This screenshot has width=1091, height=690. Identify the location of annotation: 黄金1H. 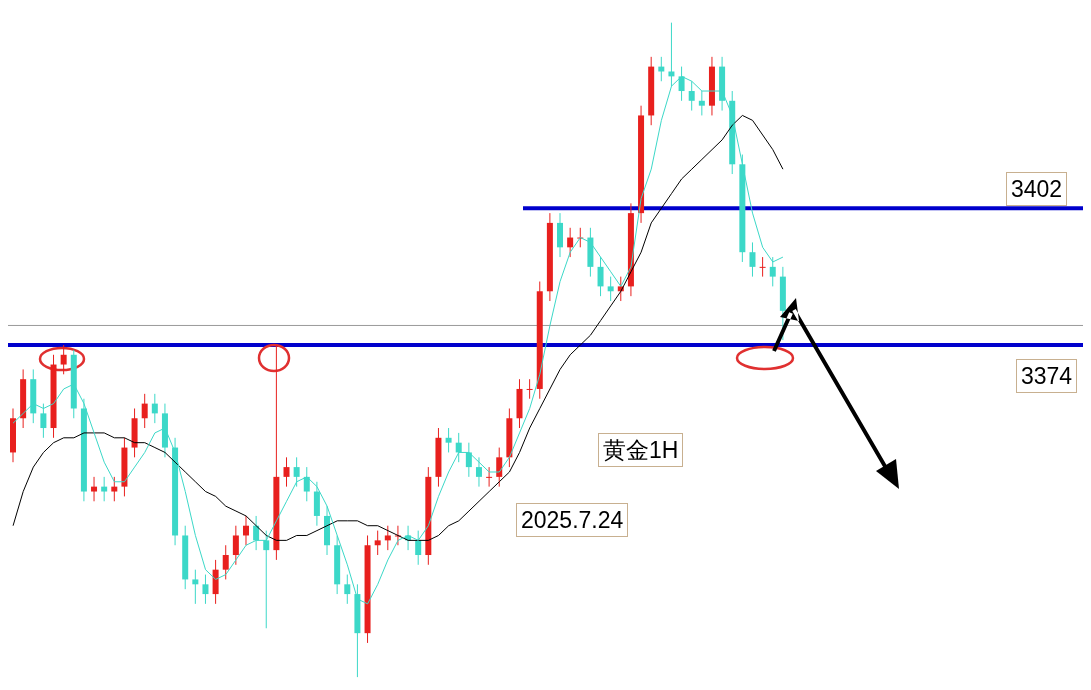
(641, 450).